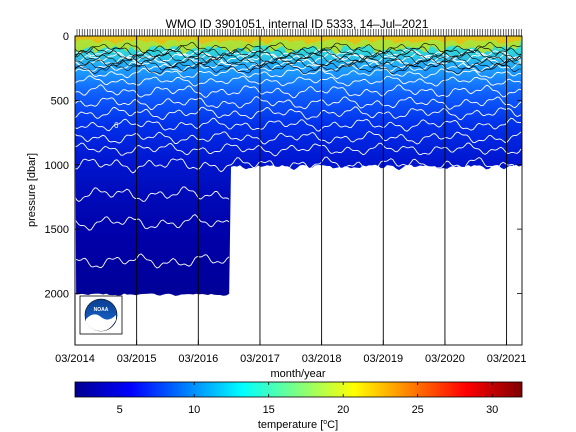 The height and width of the screenshot is (432, 576). What do you see at coordinates (137, 359) in the screenshot?
I see `x-tick-label: 03/2015` at bounding box center [137, 359].